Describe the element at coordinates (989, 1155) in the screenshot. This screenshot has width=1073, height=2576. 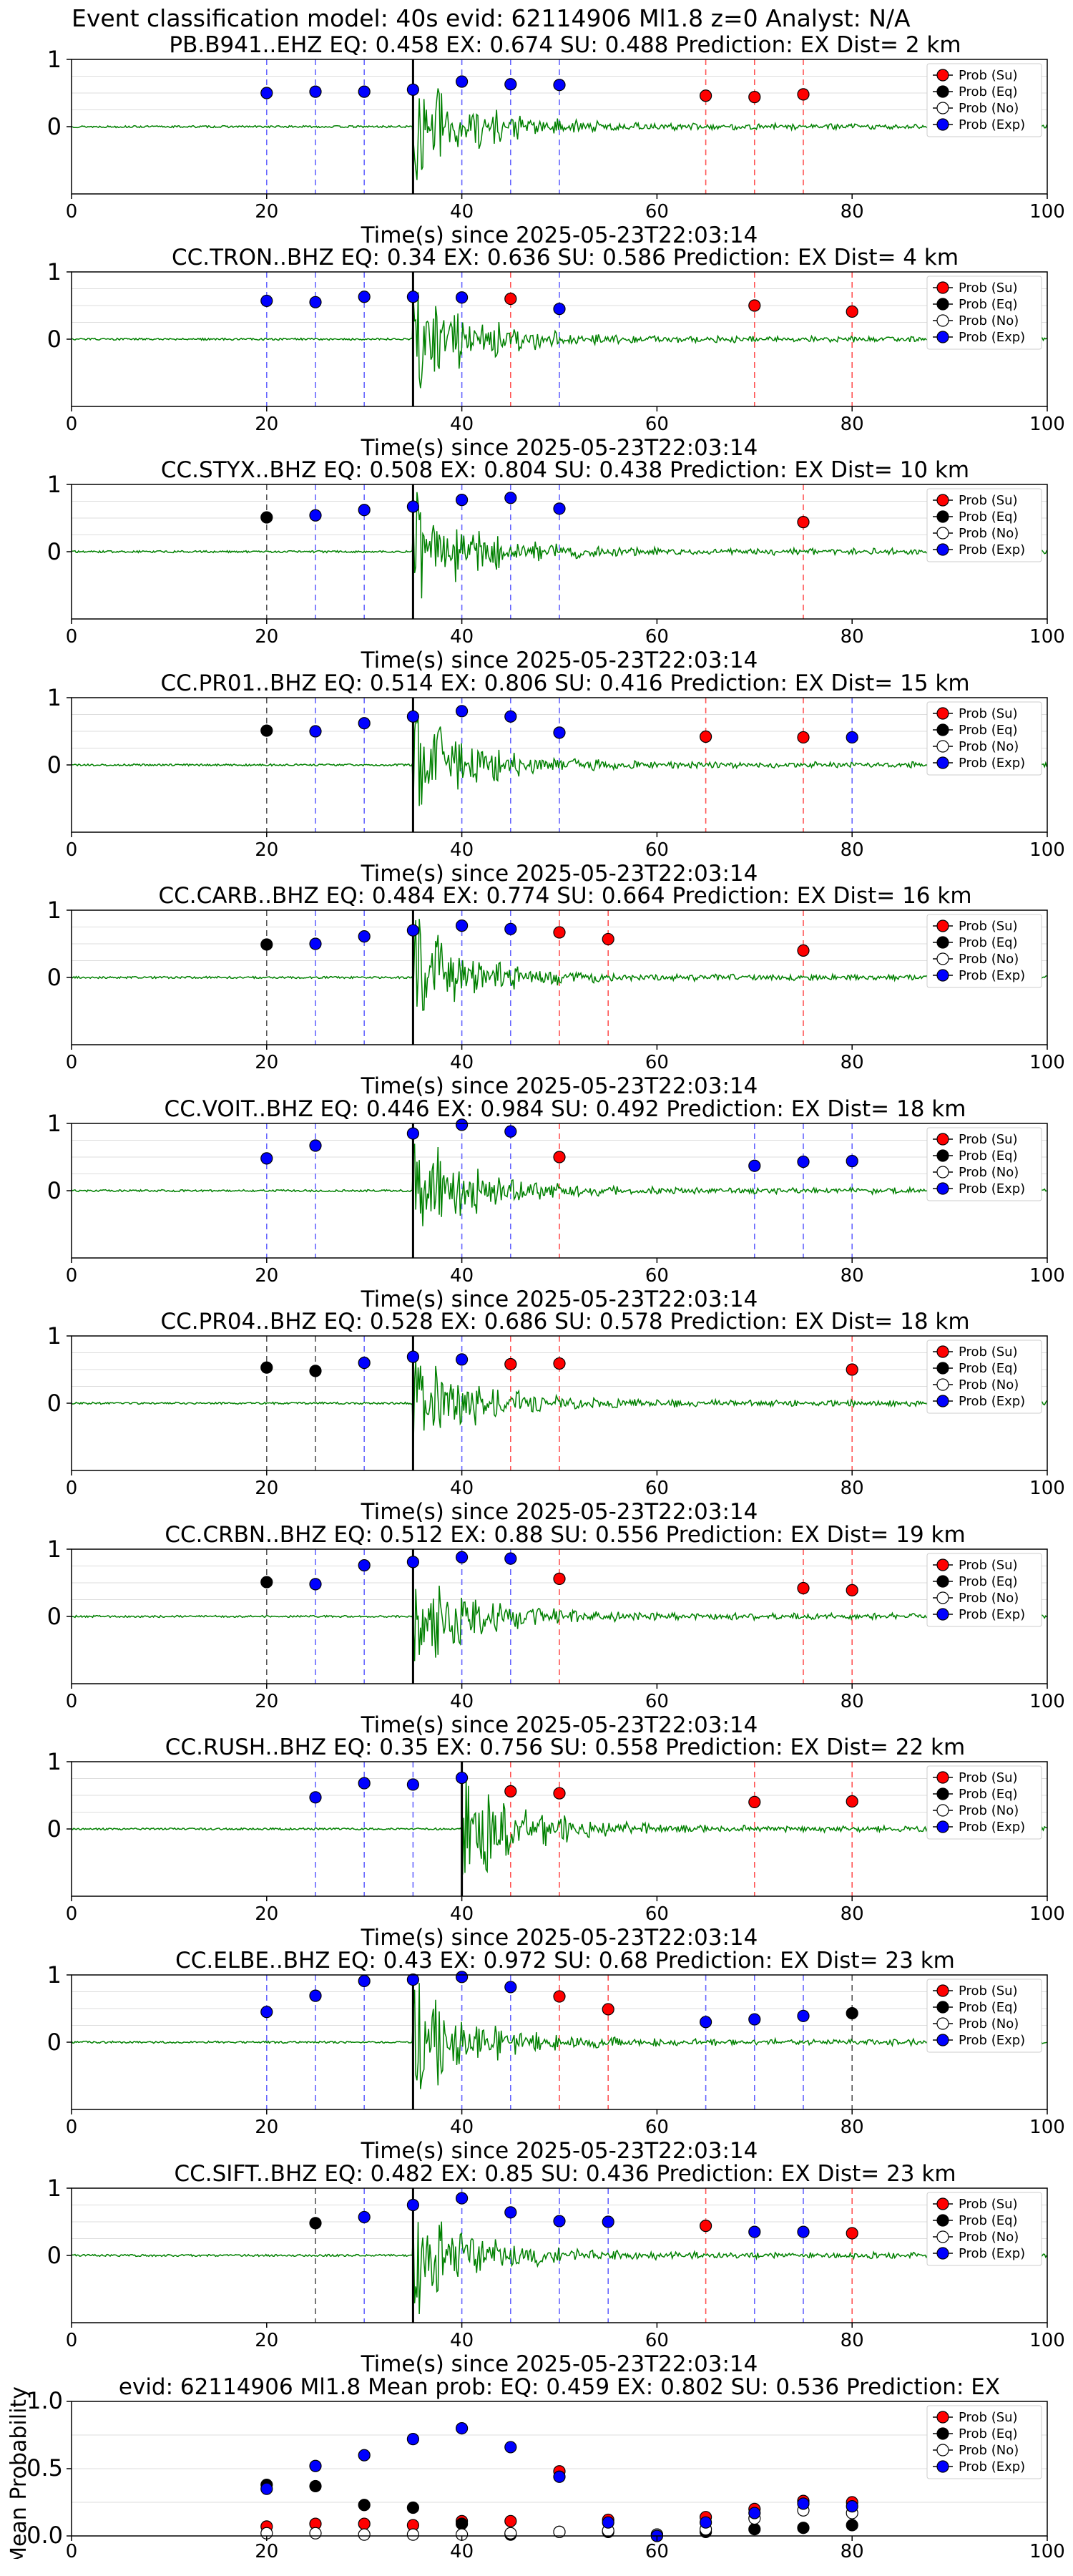
I see `legend-label: Prob (Eq)` at that location.